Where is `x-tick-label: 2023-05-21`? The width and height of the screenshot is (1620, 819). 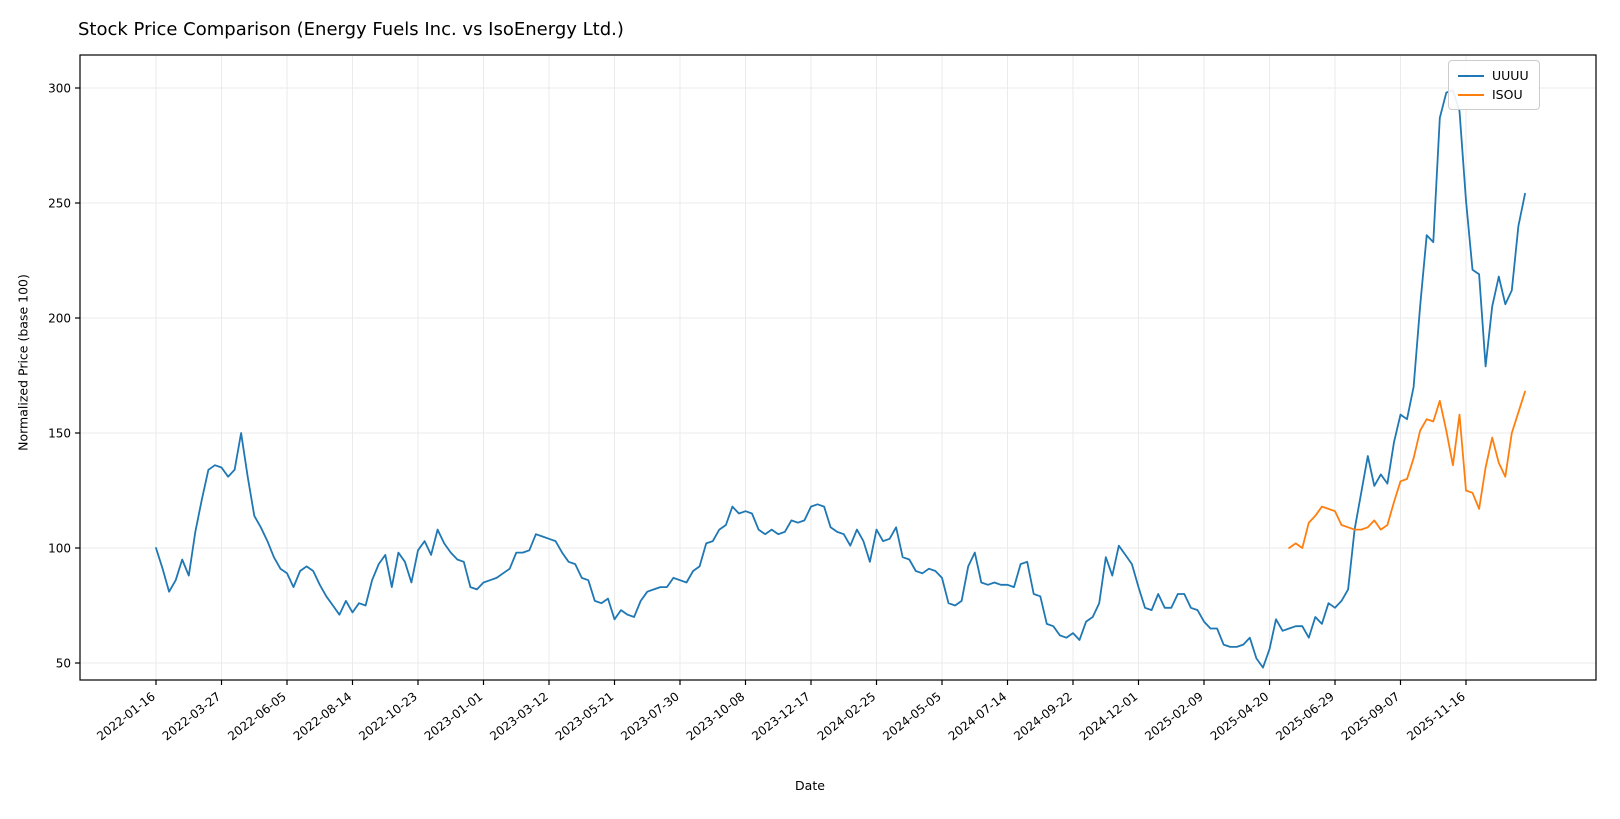 x-tick-label: 2023-05-21 is located at coordinates (585, 716).